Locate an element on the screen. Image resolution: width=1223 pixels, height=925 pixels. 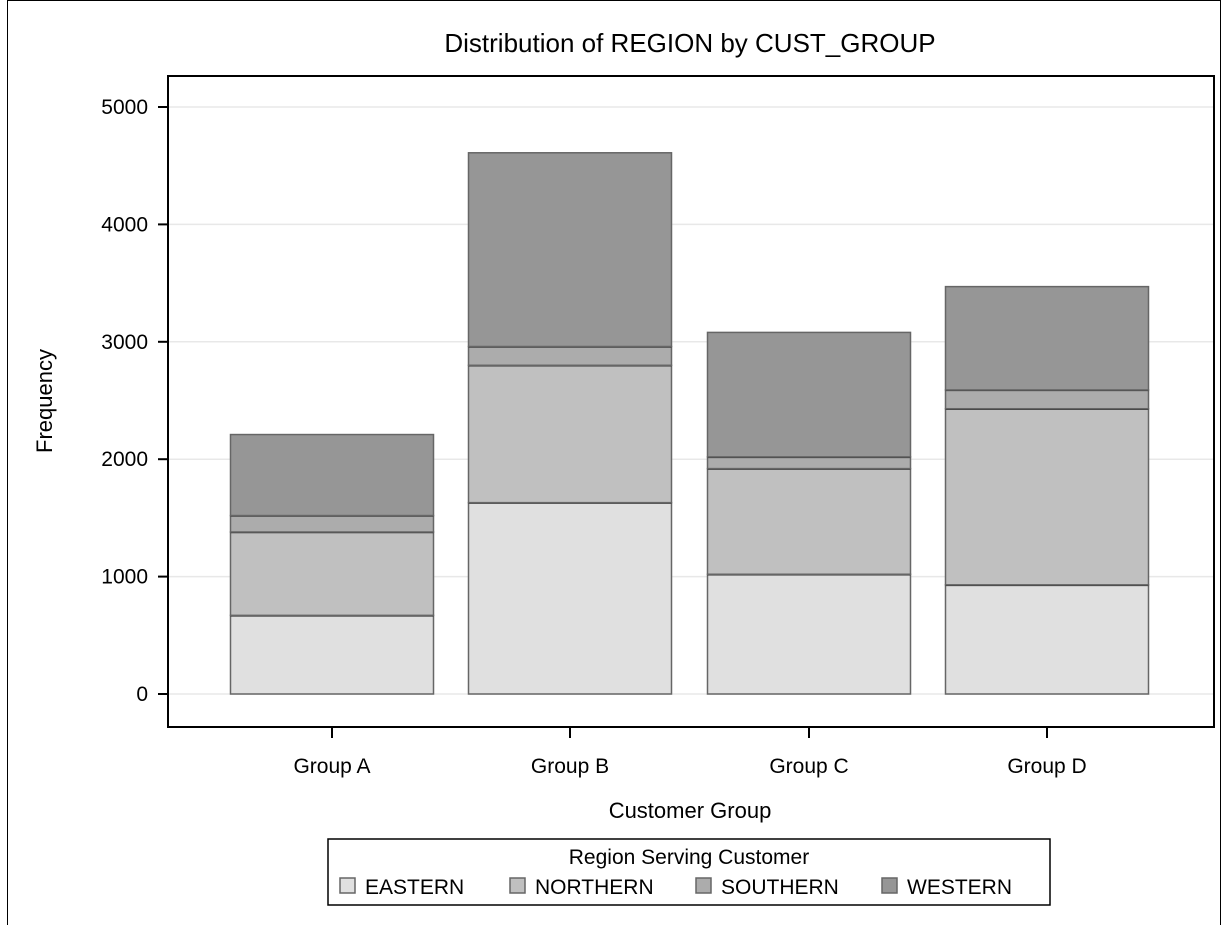
chart-title: Distribution of REGION by CUST_GROUP is located at coordinates (689, 43).